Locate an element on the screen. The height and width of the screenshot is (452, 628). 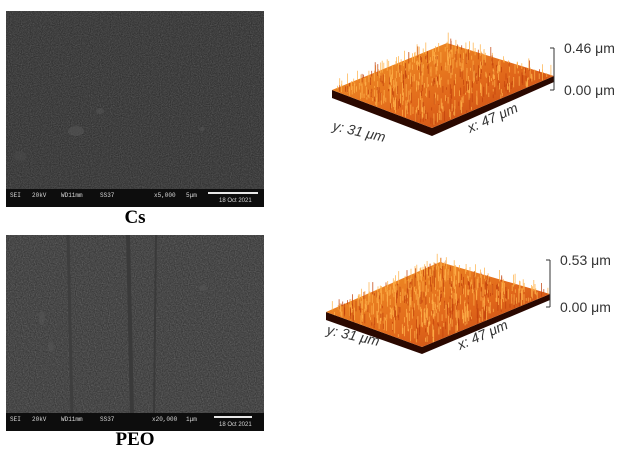
sem-scale-value: 1μm is located at coordinates (191, 419).